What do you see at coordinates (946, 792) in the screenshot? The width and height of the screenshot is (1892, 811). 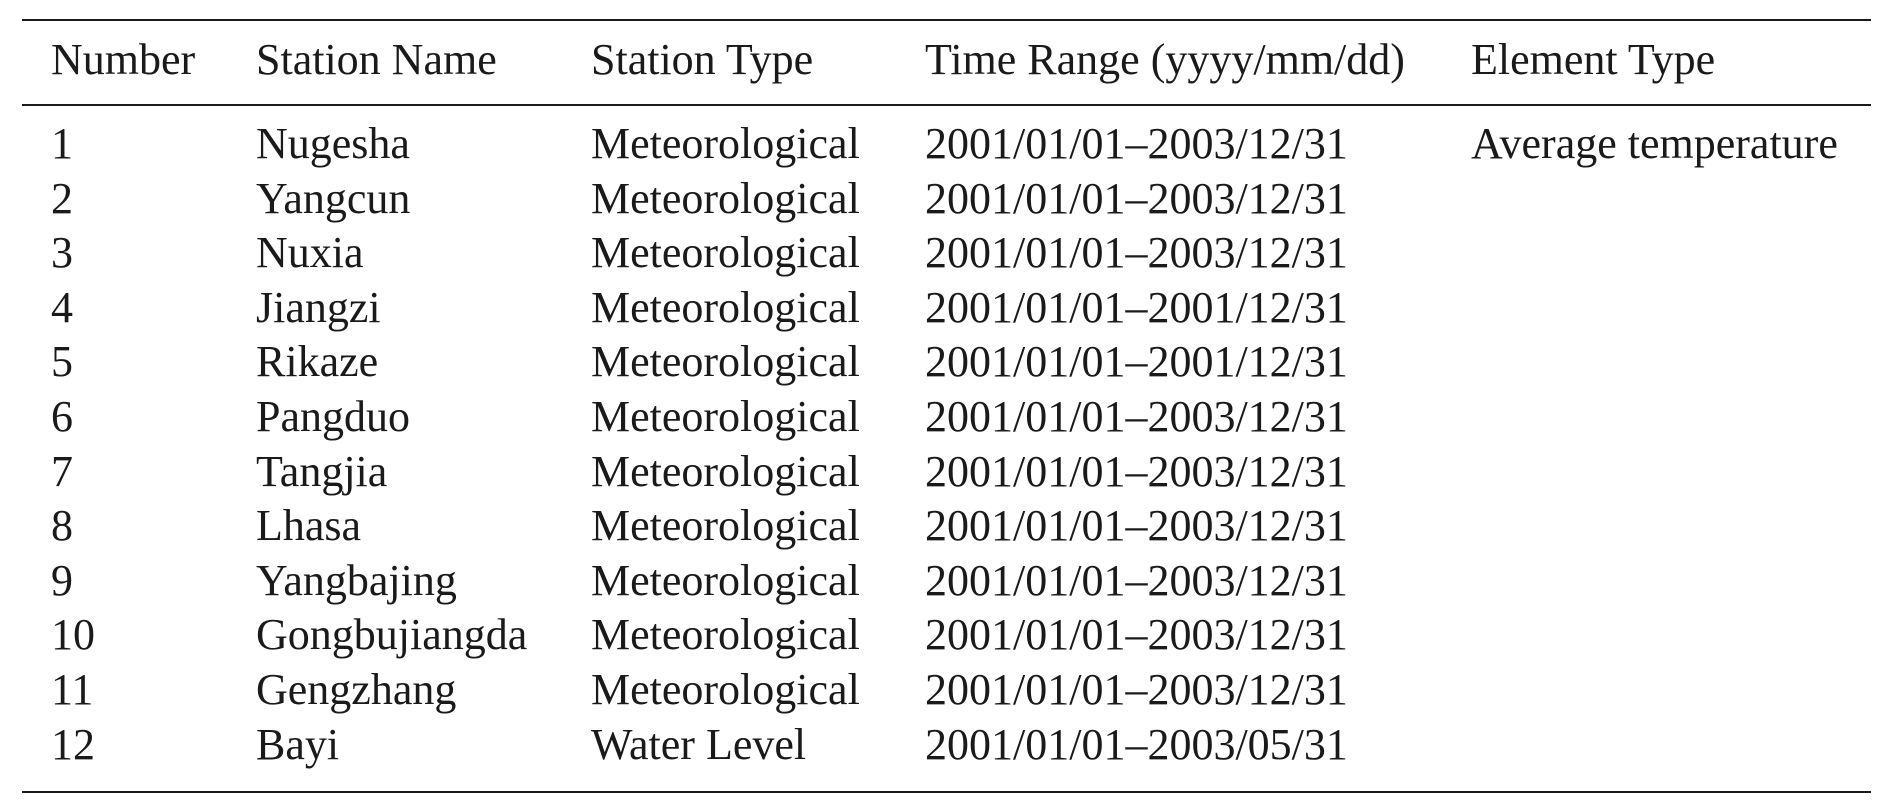 I see `bottom-rule` at bounding box center [946, 792].